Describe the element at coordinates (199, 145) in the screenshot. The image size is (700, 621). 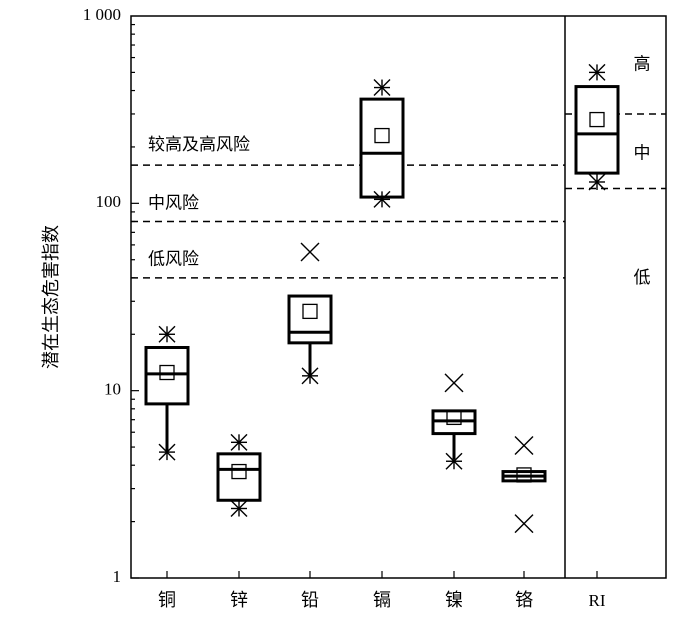
I see `risk-zone-label: 较高及高风险` at that location.